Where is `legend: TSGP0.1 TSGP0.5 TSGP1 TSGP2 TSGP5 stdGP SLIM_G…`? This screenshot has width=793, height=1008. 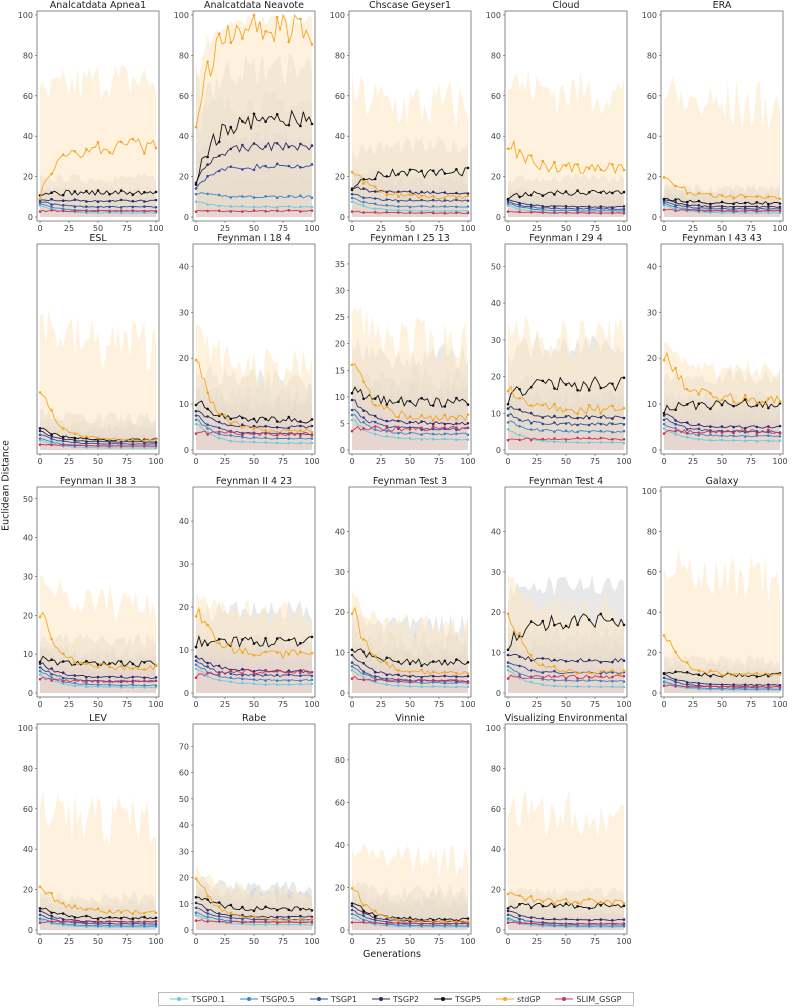
legend: TSGP0.1 TSGP0.5 TSGP1 TSGP2 TSGP5 stdGP SLIM_G… is located at coordinates (396, 999).